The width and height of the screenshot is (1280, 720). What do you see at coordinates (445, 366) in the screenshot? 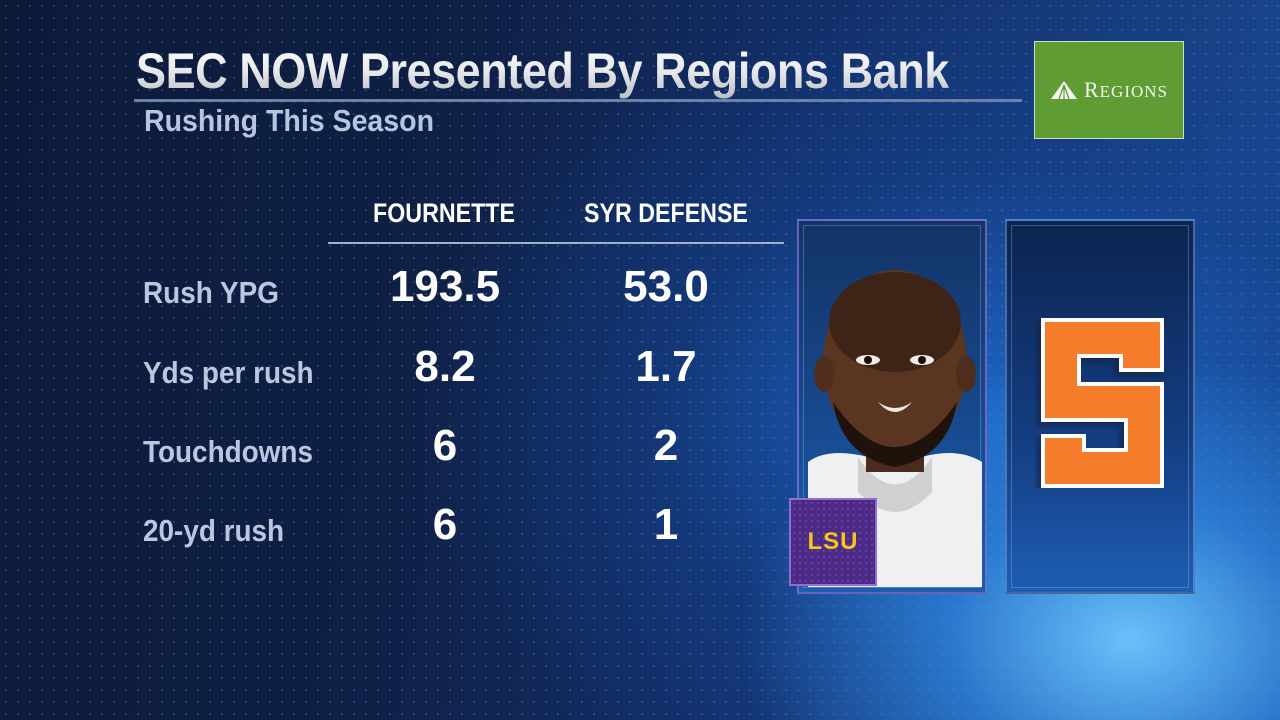
I see `value-fournette-yds-per-rush: 8.2` at bounding box center [445, 366].